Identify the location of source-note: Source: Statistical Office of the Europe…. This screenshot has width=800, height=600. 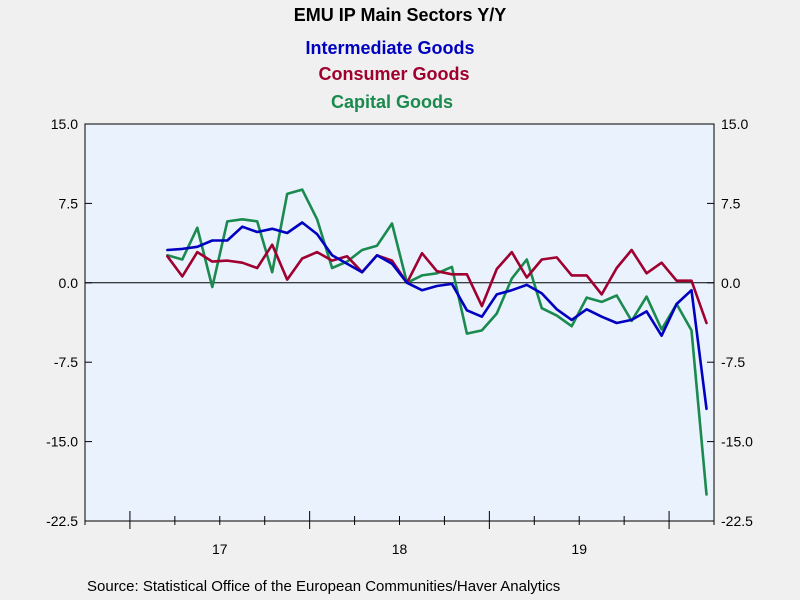
(323, 586).